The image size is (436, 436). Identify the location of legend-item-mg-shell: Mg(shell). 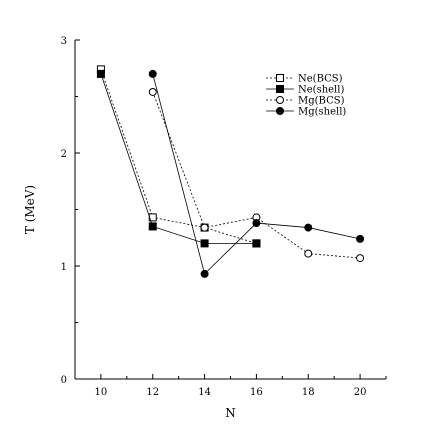
(306, 112).